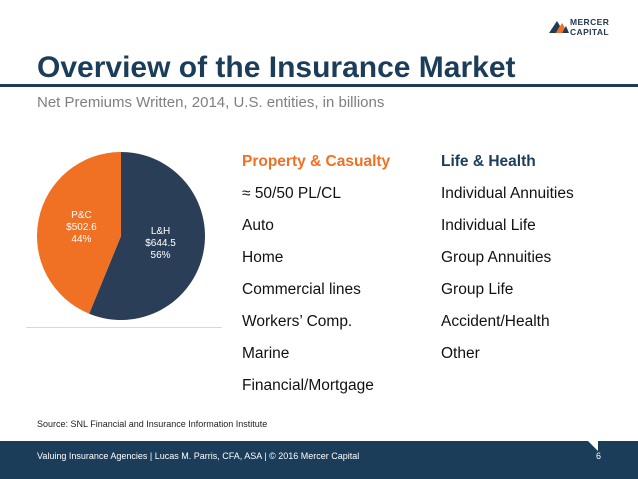 The height and width of the screenshot is (479, 638). Describe the element at coordinates (559, 27) in the screenshot. I see `logo-mark-icon` at that location.